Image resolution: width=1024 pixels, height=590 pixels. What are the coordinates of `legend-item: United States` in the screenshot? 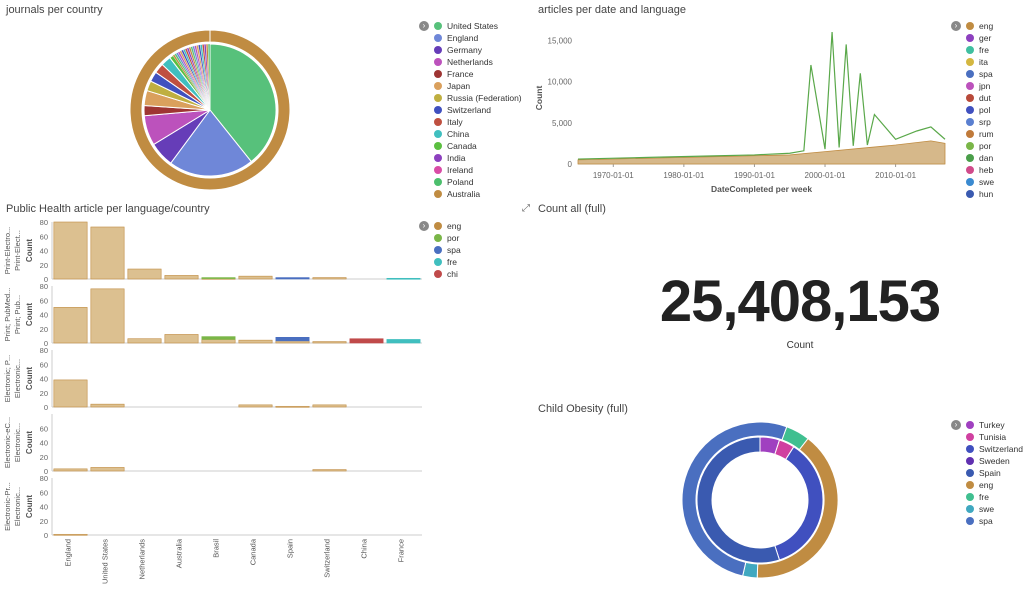 It's located at (478, 26).